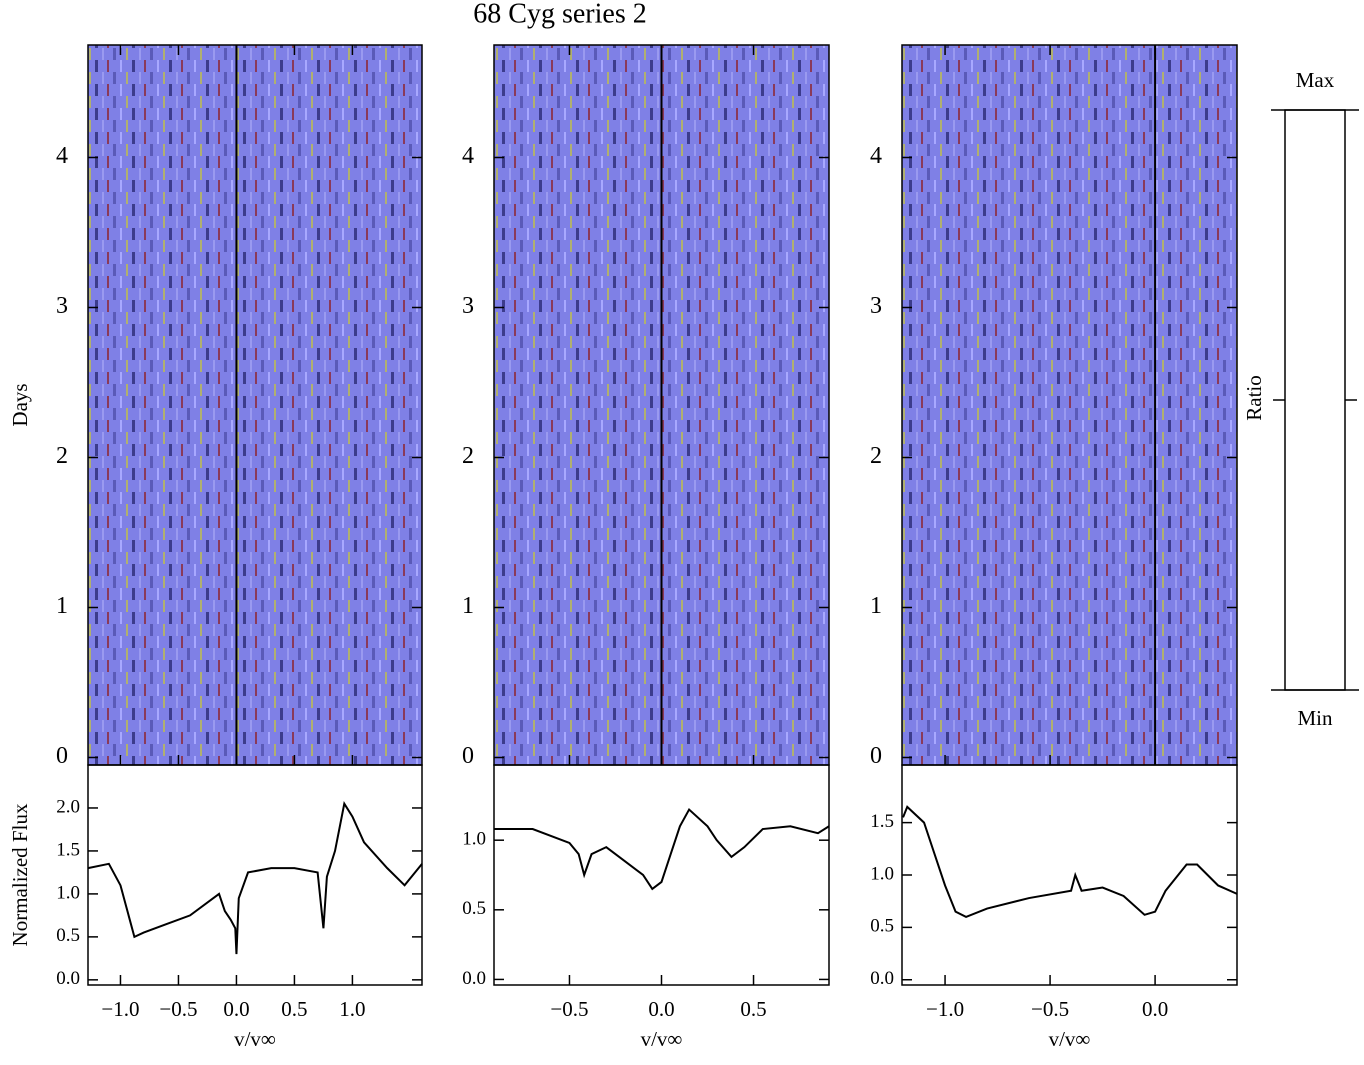 The image size is (1364, 1065). Describe the element at coordinates (68, 806) in the screenshot. I see `y-tick-label: 2.0` at that location.